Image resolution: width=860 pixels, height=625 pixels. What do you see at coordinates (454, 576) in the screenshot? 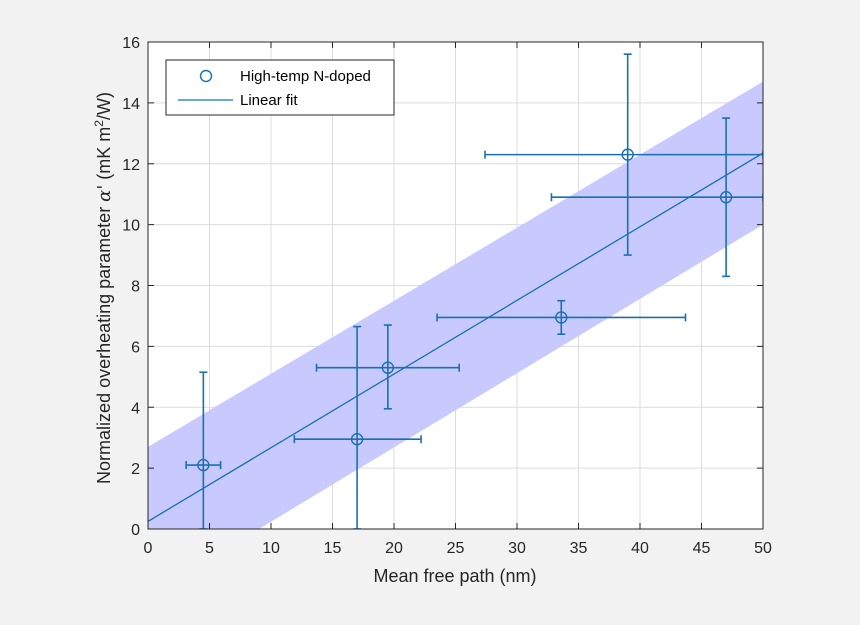
I see `x-axis-label: Mean free path (nm)` at bounding box center [454, 576].